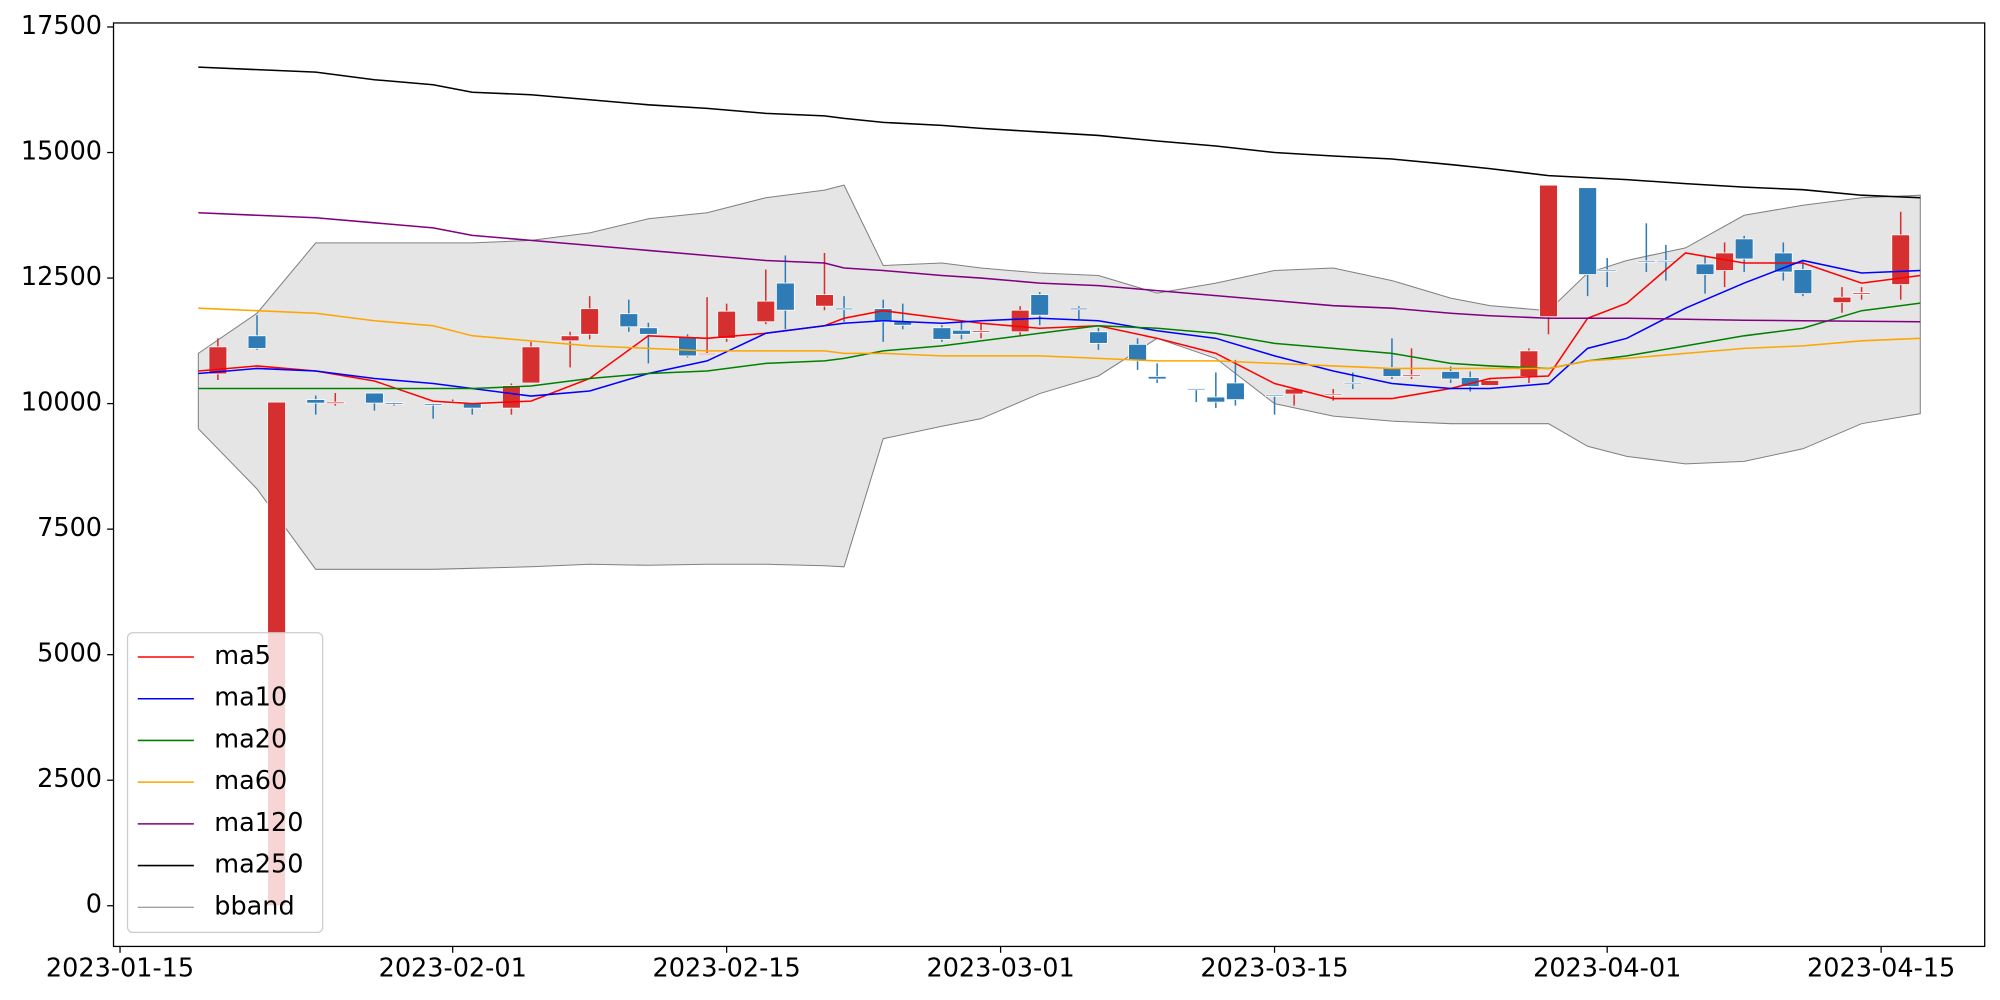 This screenshot has width=2000, height=1000. Describe the element at coordinates (250, 698) in the screenshot. I see `legend-label: ma10` at that location.